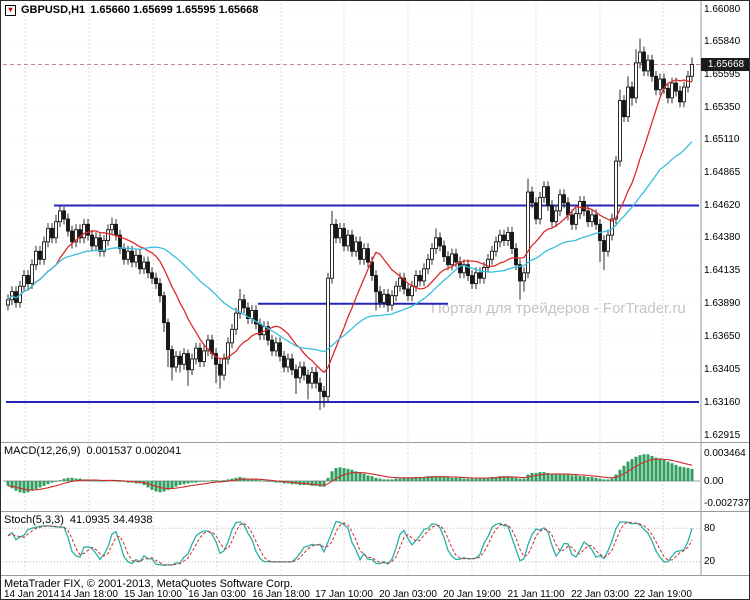 This screenshot has height=600, width=750. What do you see at coordinates (722, 107) in the screenshot?
I see `price-tick-label: 1.65350` at bounding box center [722, 107].